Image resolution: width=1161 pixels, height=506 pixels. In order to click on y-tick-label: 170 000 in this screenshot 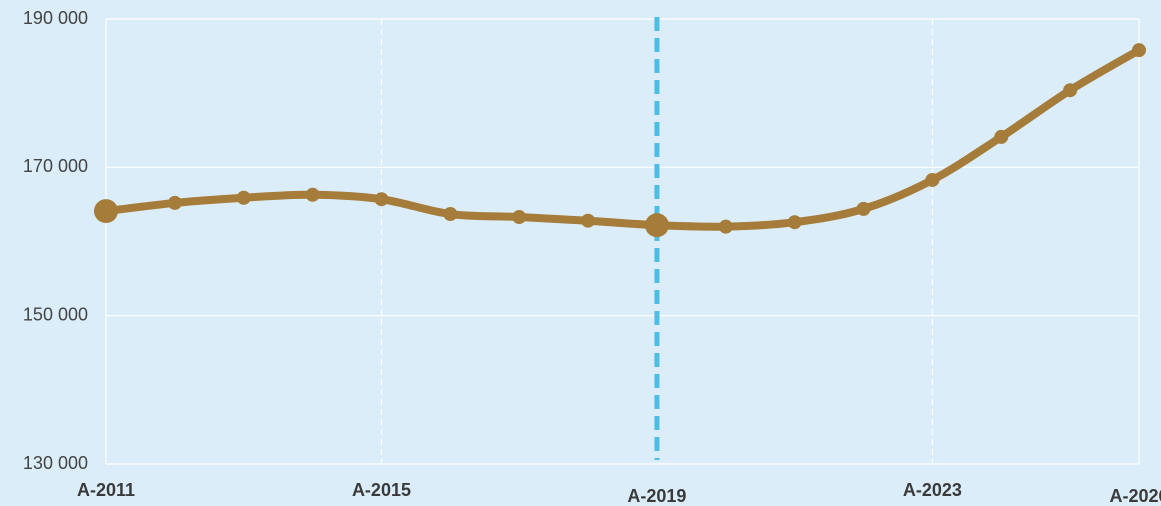, I will do `click(55, 166)`.